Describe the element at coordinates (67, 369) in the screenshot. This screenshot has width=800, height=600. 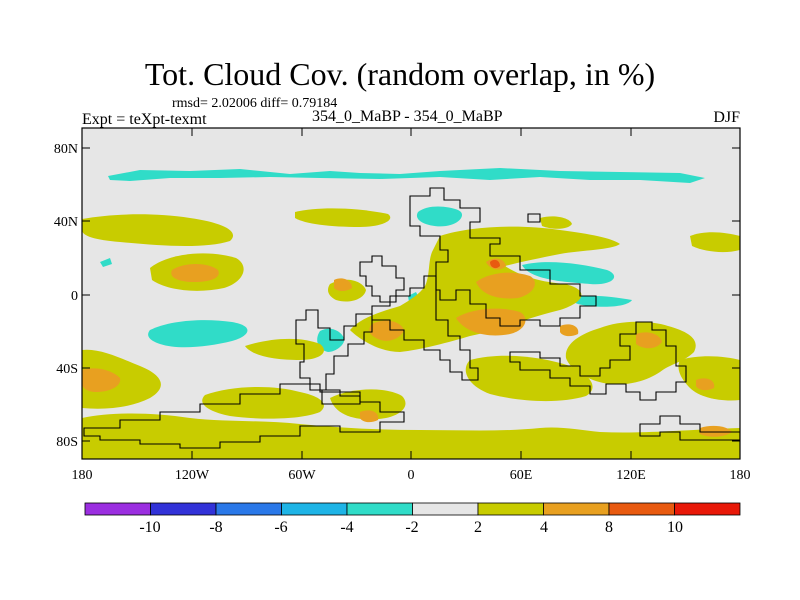
I see `lat-label: 40S` at that location.